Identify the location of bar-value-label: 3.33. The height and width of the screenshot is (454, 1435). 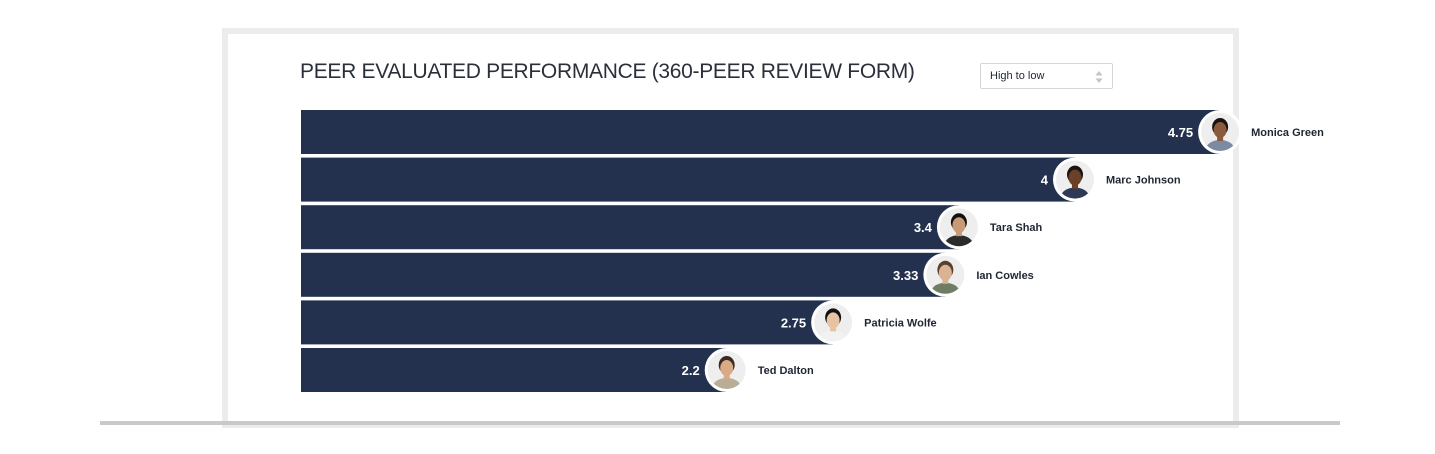
(905, 275).